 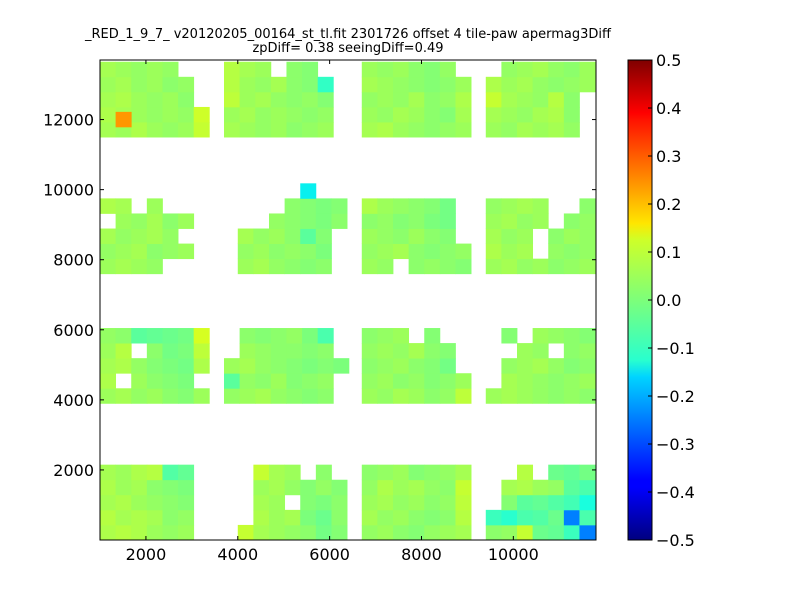 What do you see at coordinates (329, 554) in the screenshot?
I see `x-tick-label: 6000` at bounding box center [329, 554].